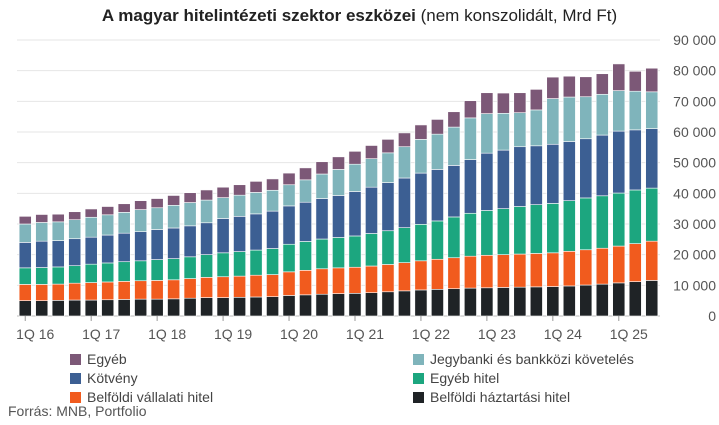  I want to click on x-tick-label: 1Q 22, so click(431, 334).